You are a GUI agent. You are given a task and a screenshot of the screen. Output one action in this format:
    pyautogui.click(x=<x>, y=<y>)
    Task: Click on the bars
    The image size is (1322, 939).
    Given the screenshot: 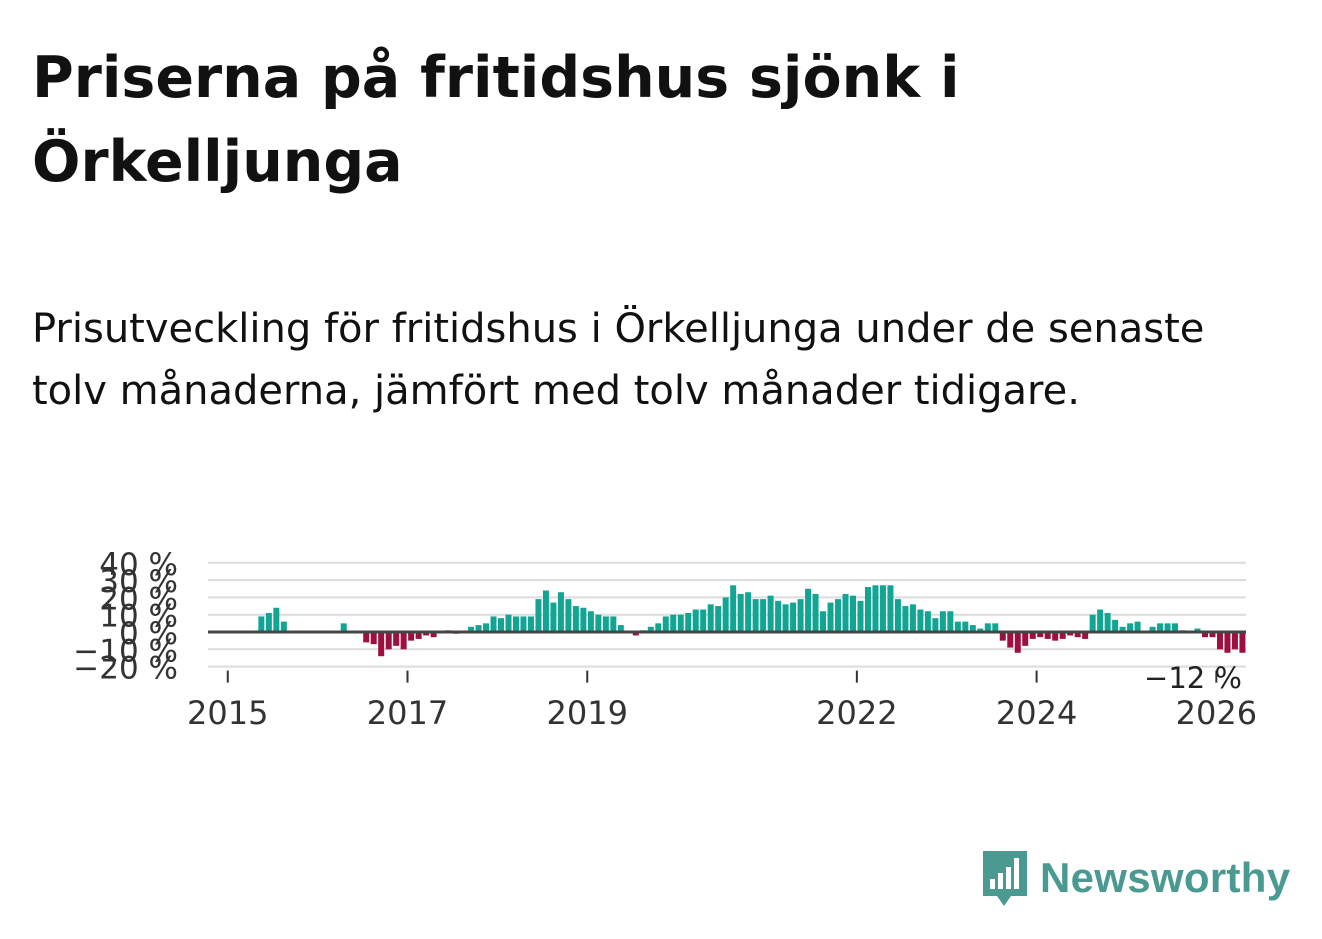 What is the action you would take?
    pyautogui.click(x=752, y=621)
    